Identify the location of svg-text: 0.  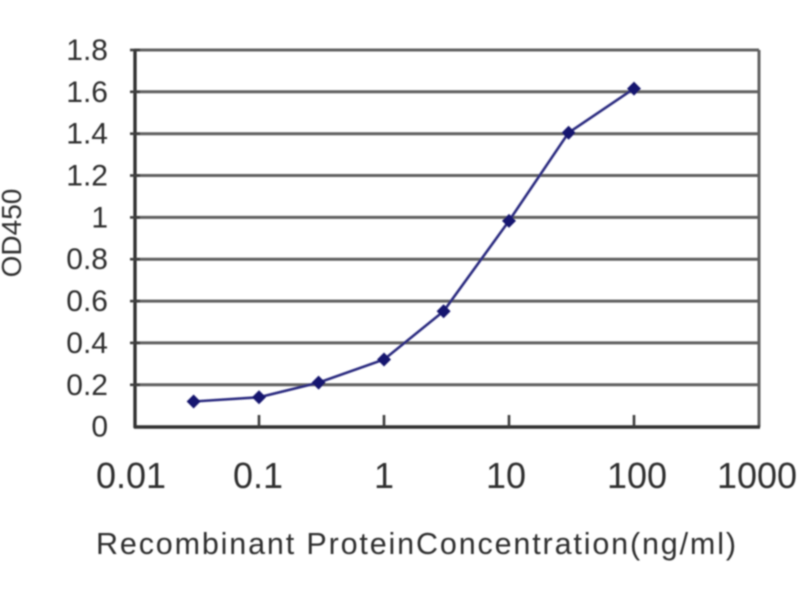
(99, 427).